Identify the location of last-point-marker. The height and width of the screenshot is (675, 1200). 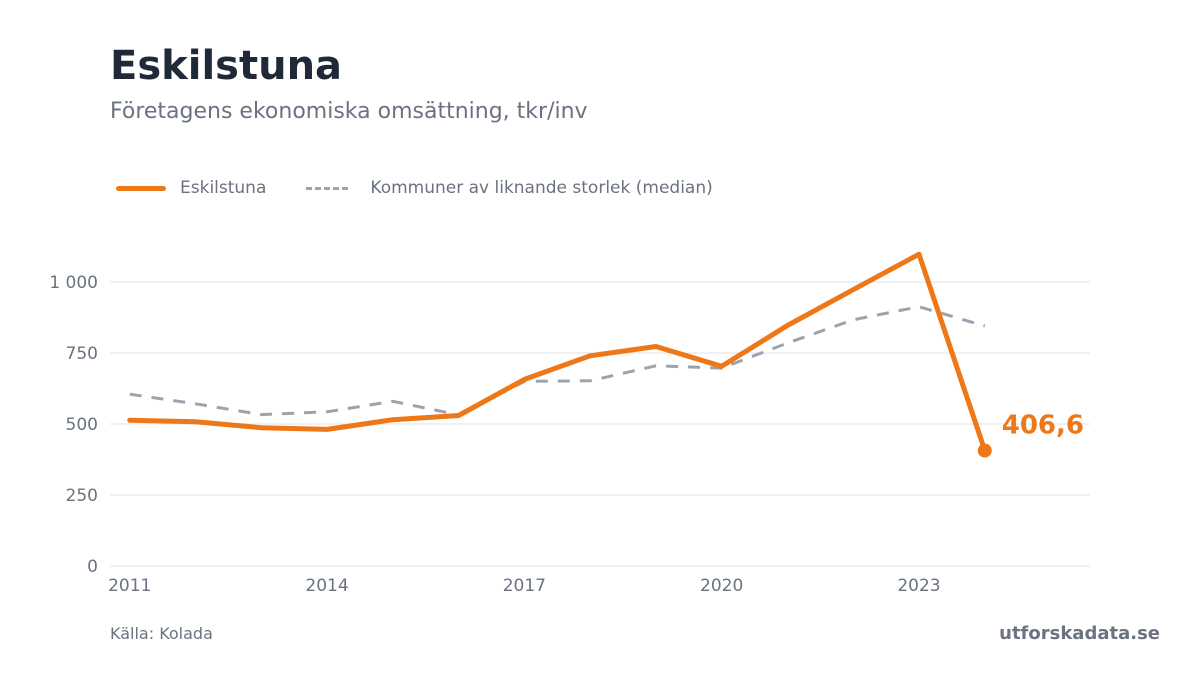
(984, 450).